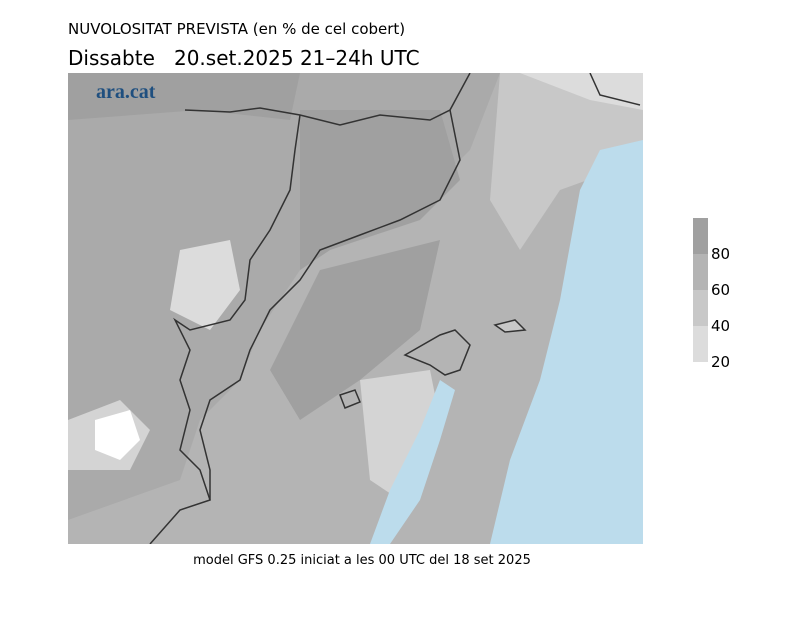 Image resolution: width=800 pixels, height=617 pixels. What do you see at coordinates (720, 290) in the screenshot?
I see `colorbar-label: 60` at bounding box center [720, 290].